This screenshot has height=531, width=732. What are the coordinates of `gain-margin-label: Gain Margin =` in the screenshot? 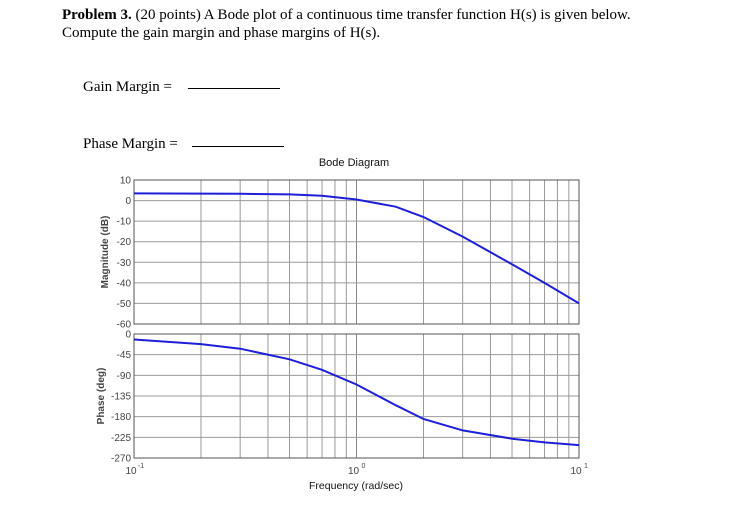 It's located at (128, 87).